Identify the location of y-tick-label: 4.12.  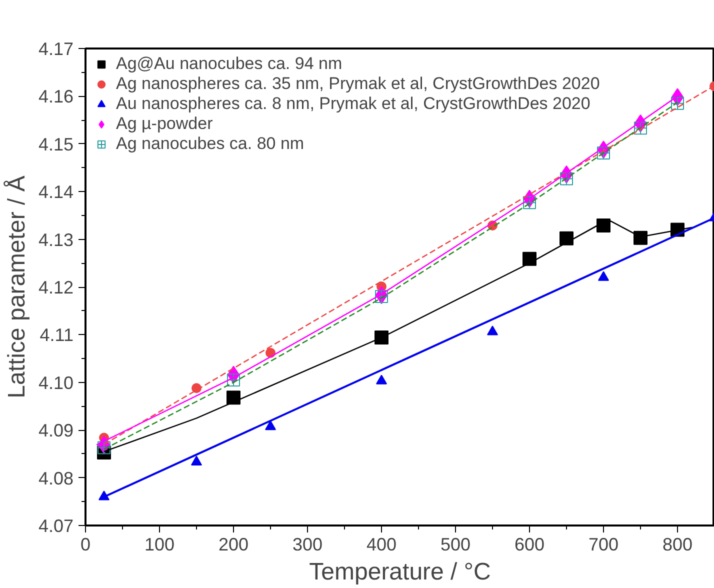
(56, 288).